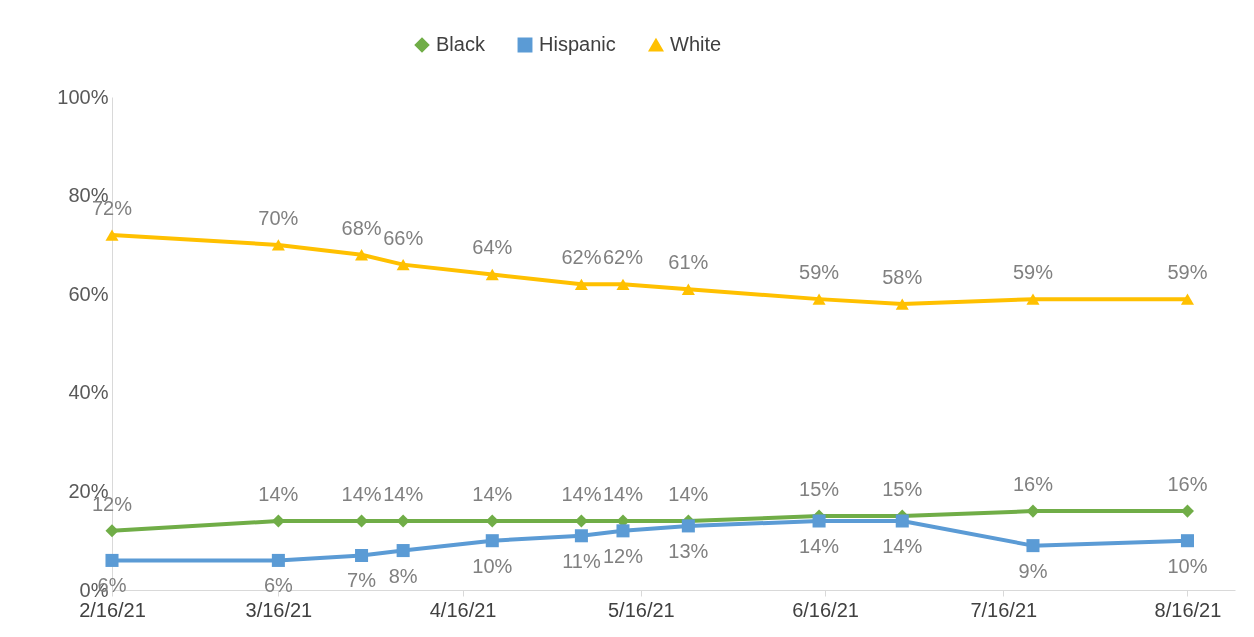 The width and height of the screenshot is (1254, 637). Describe the element at coordinates (461, 44) in the screenshot. I see `legend-label: Black` at that location.